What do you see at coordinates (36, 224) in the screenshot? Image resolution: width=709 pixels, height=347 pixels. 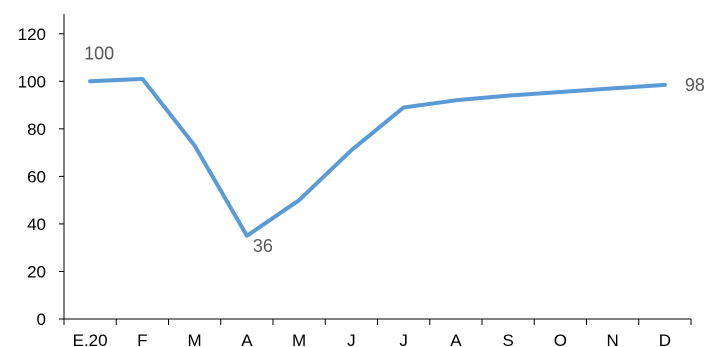 I see `y-tick-label: 40` at bounding box center [36, 224].